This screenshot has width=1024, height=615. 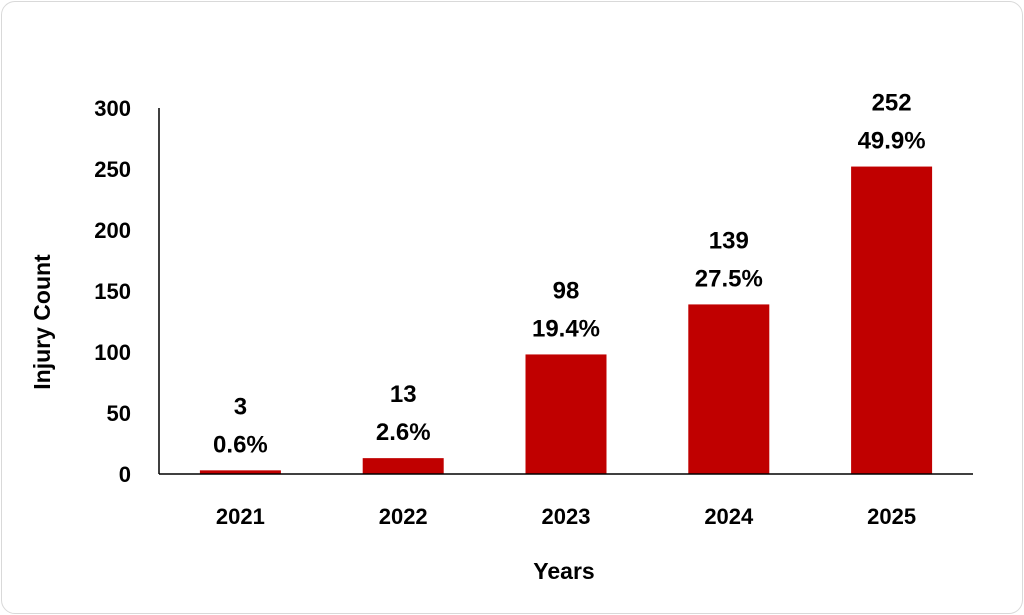 I want to click on y-tick-label: 100, so click(x=112, y=352).